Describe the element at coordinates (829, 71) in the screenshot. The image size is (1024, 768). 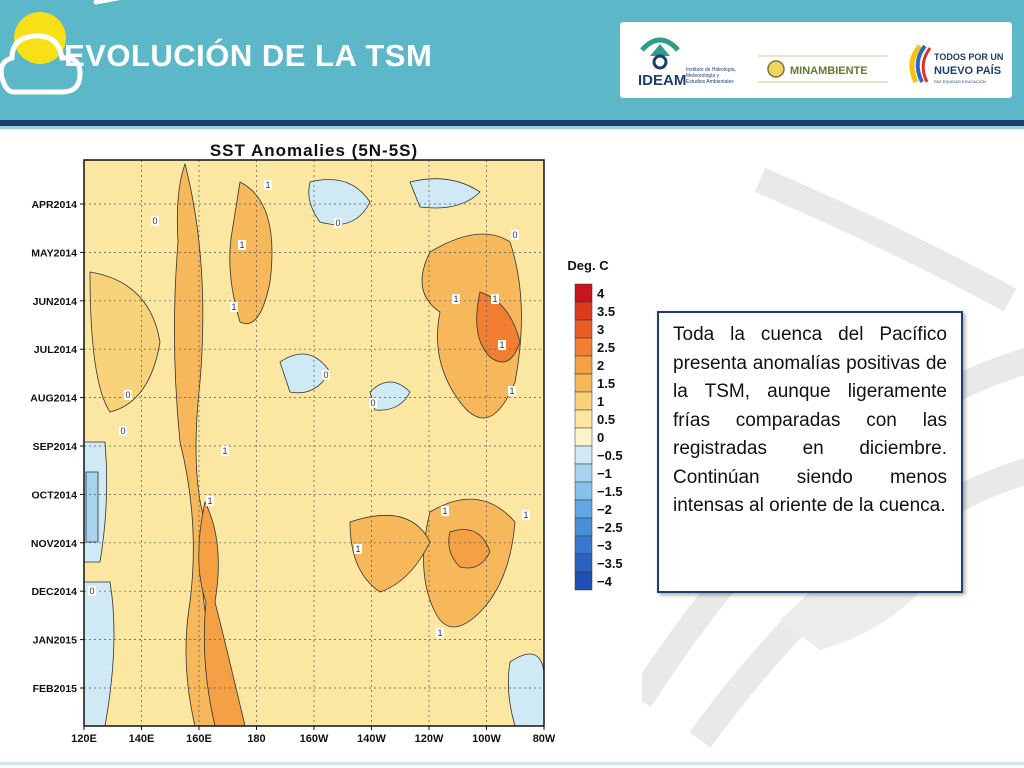
I see `minambiente-label: MINAMBIENTE` at that location.